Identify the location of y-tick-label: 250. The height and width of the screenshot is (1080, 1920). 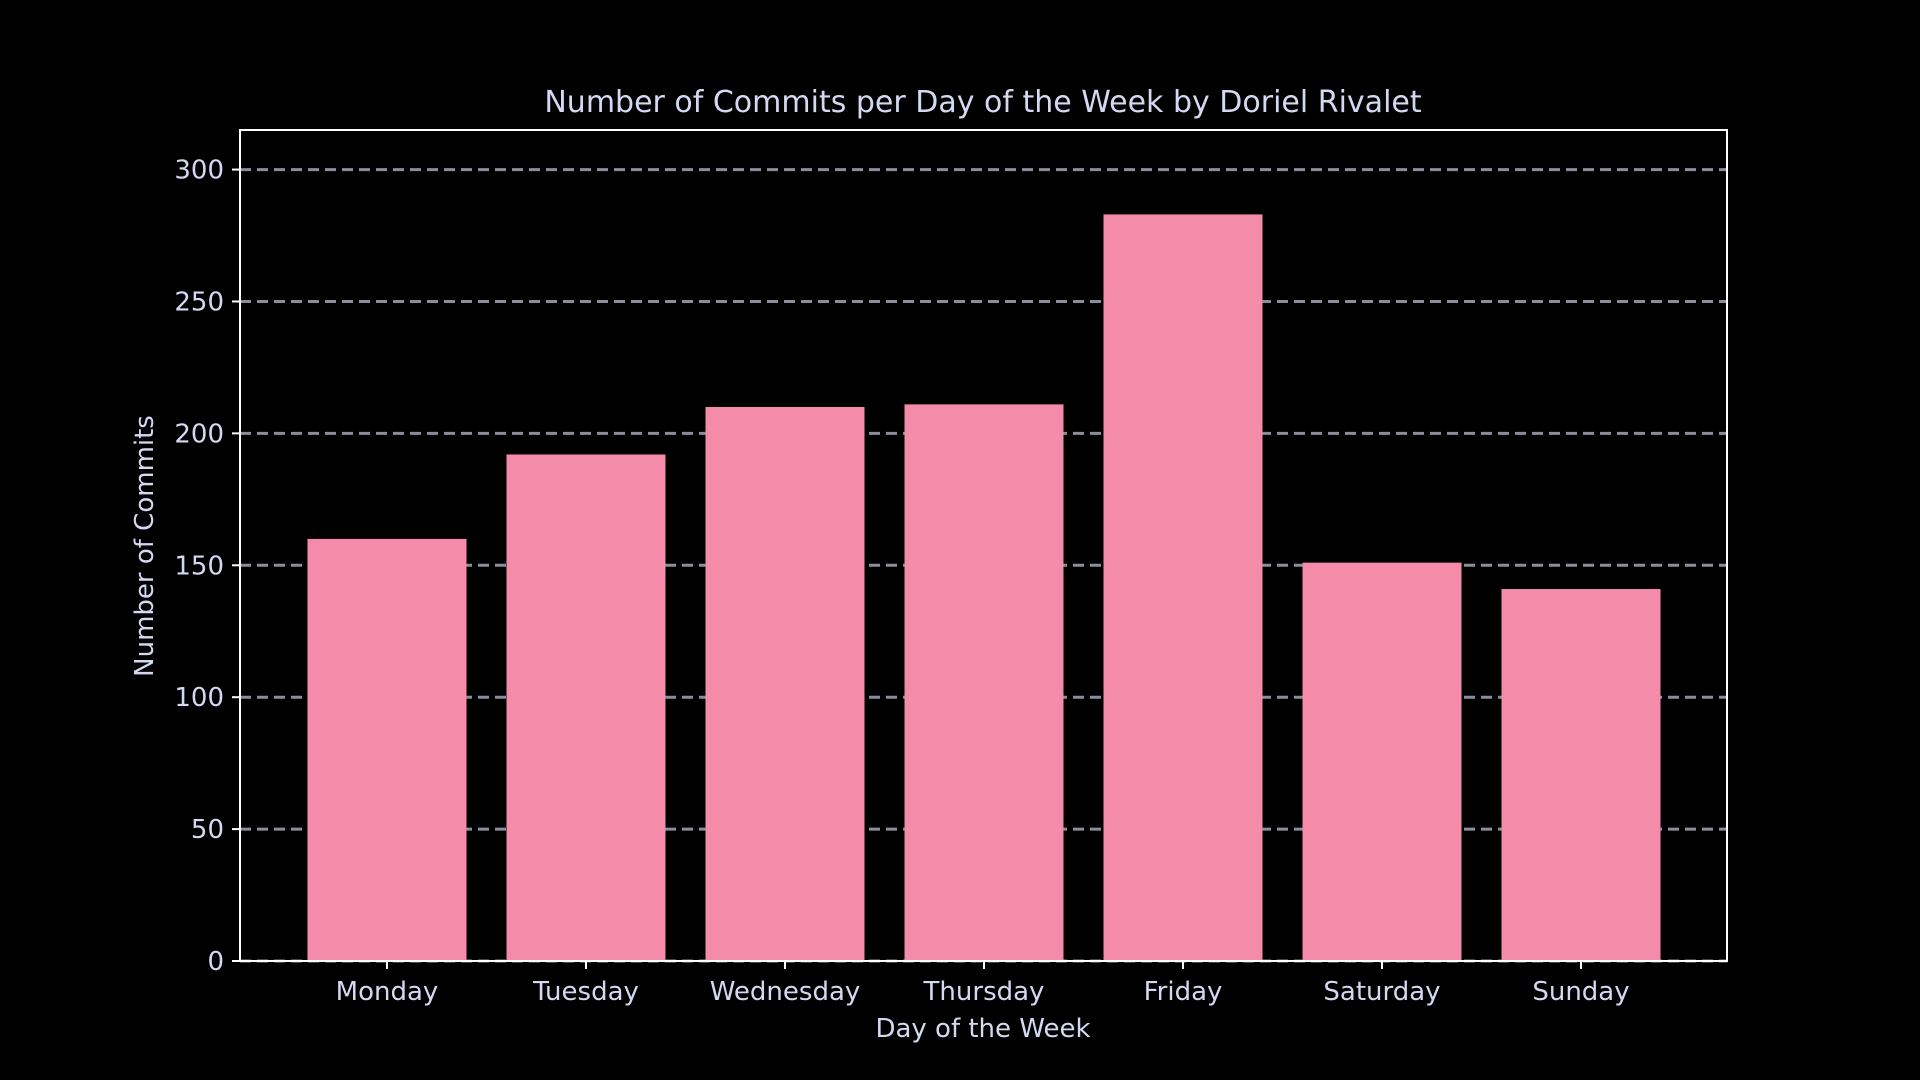
(199, 302).